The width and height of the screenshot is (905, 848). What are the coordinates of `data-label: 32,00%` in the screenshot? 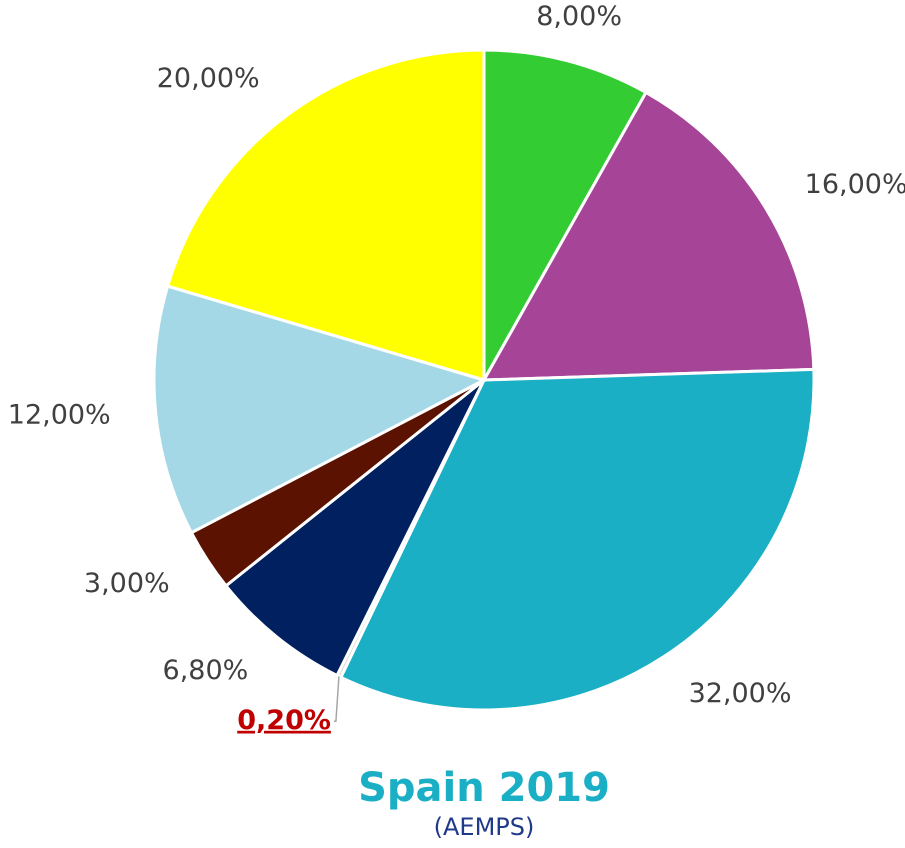 It's located at (740, 693).